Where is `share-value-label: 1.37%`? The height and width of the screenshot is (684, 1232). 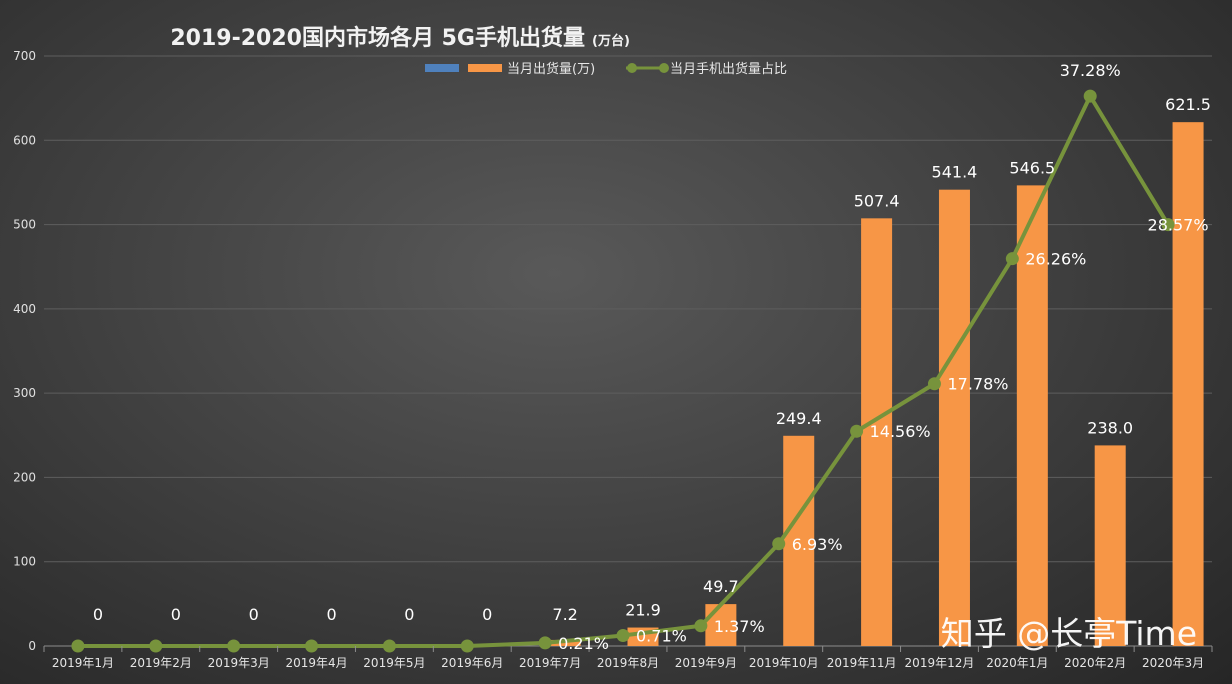 share-value-label: 1.37% is located at coordinates (739, 626).